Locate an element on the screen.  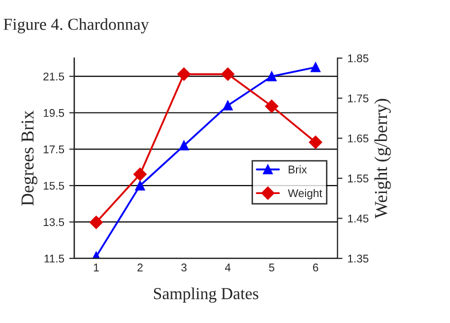
y2-tick-label: 1.65 is located at coordinates (358, 138).